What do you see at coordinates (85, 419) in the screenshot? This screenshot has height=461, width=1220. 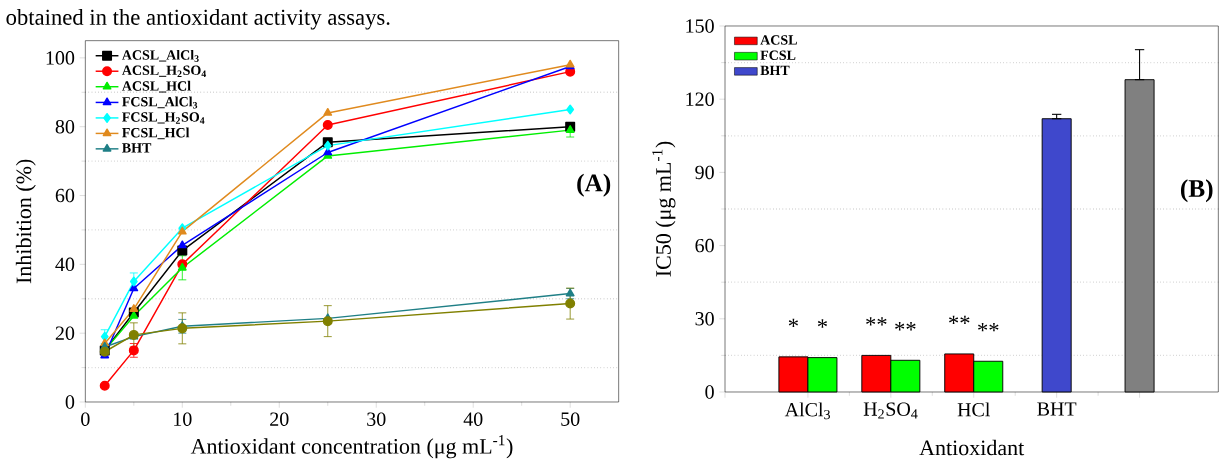 I see `x-tick-label: 0` at bounding box center [85, 419].